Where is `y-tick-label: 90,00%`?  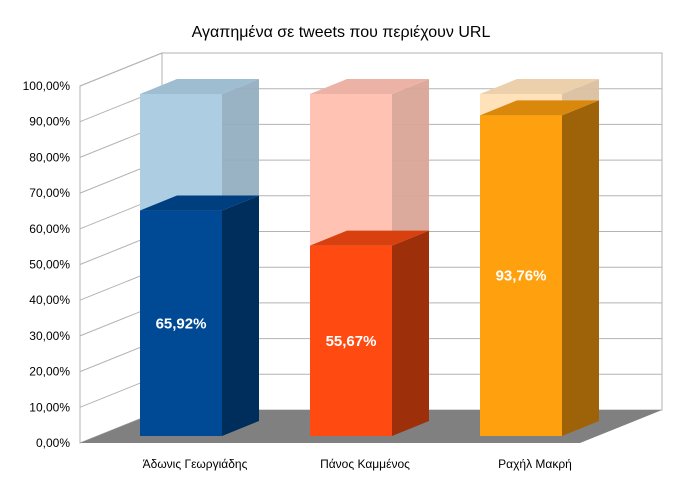
y-tick-label: 90,00% is located at coordinates (49, 122).